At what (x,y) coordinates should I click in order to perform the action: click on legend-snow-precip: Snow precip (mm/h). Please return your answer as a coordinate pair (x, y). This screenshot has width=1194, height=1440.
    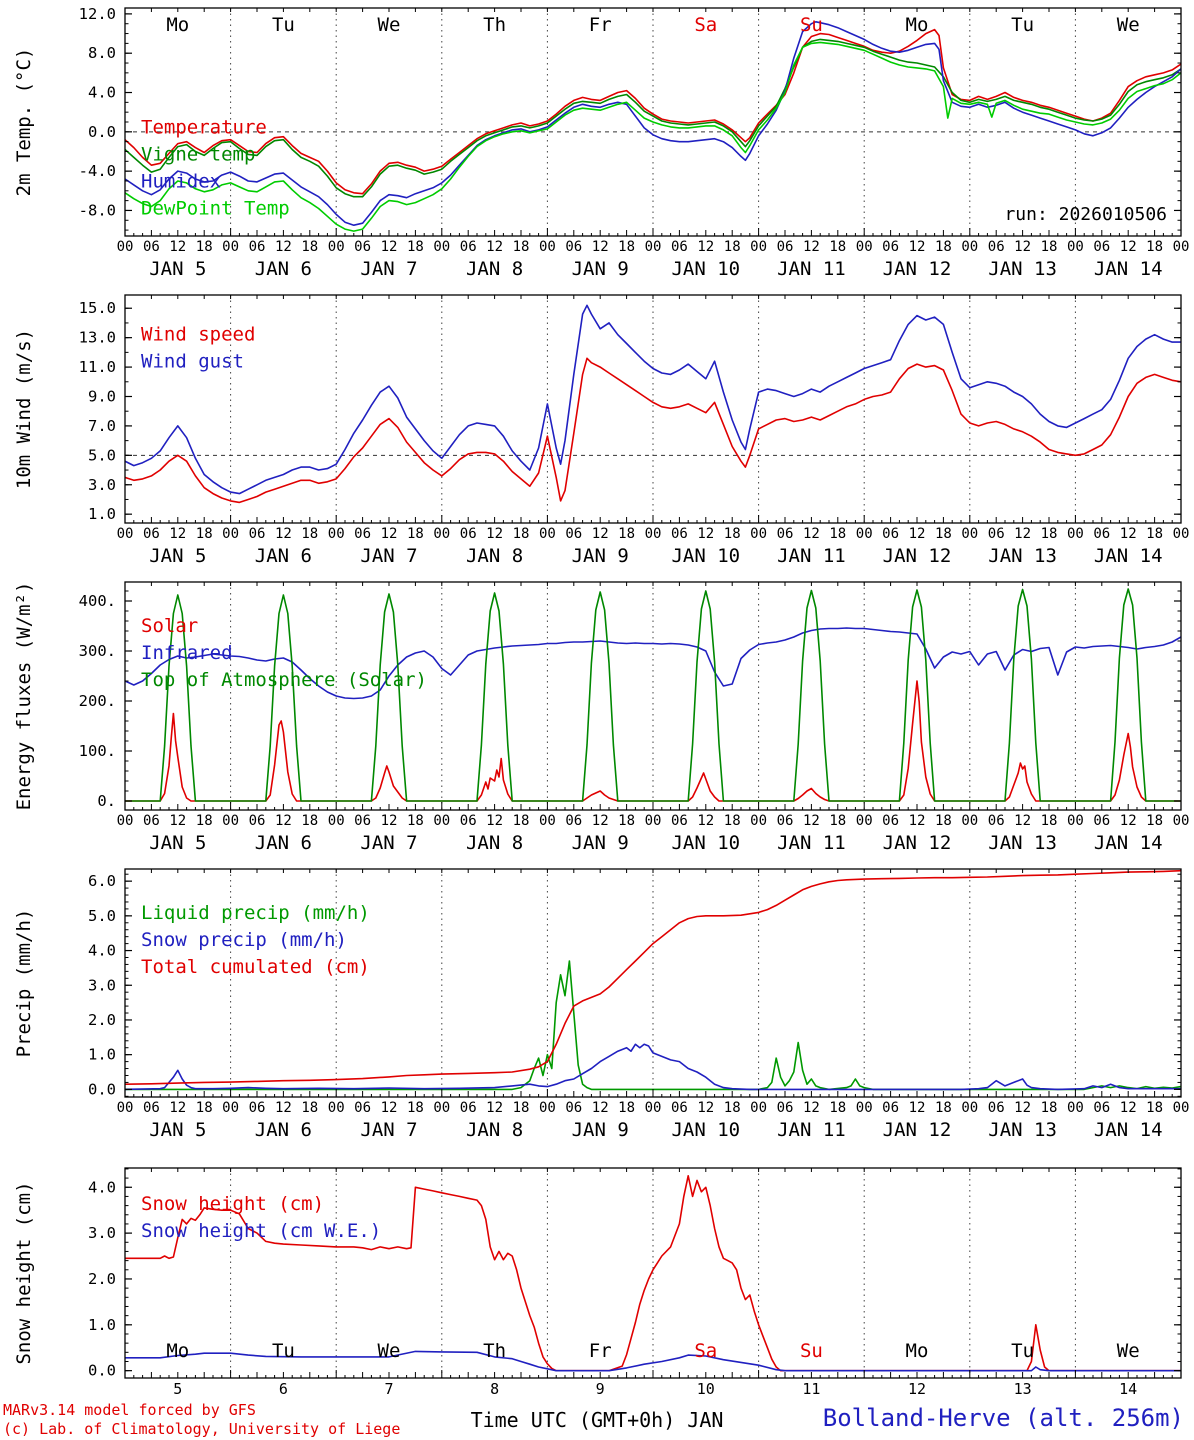
    Looking at the image, I should click on (244, 940).